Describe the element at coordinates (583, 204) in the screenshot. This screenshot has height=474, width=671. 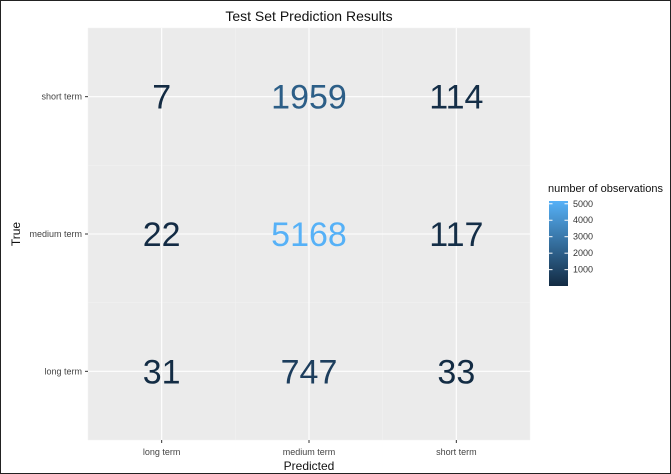
I see `legend-tick-label: 5000` at that location.